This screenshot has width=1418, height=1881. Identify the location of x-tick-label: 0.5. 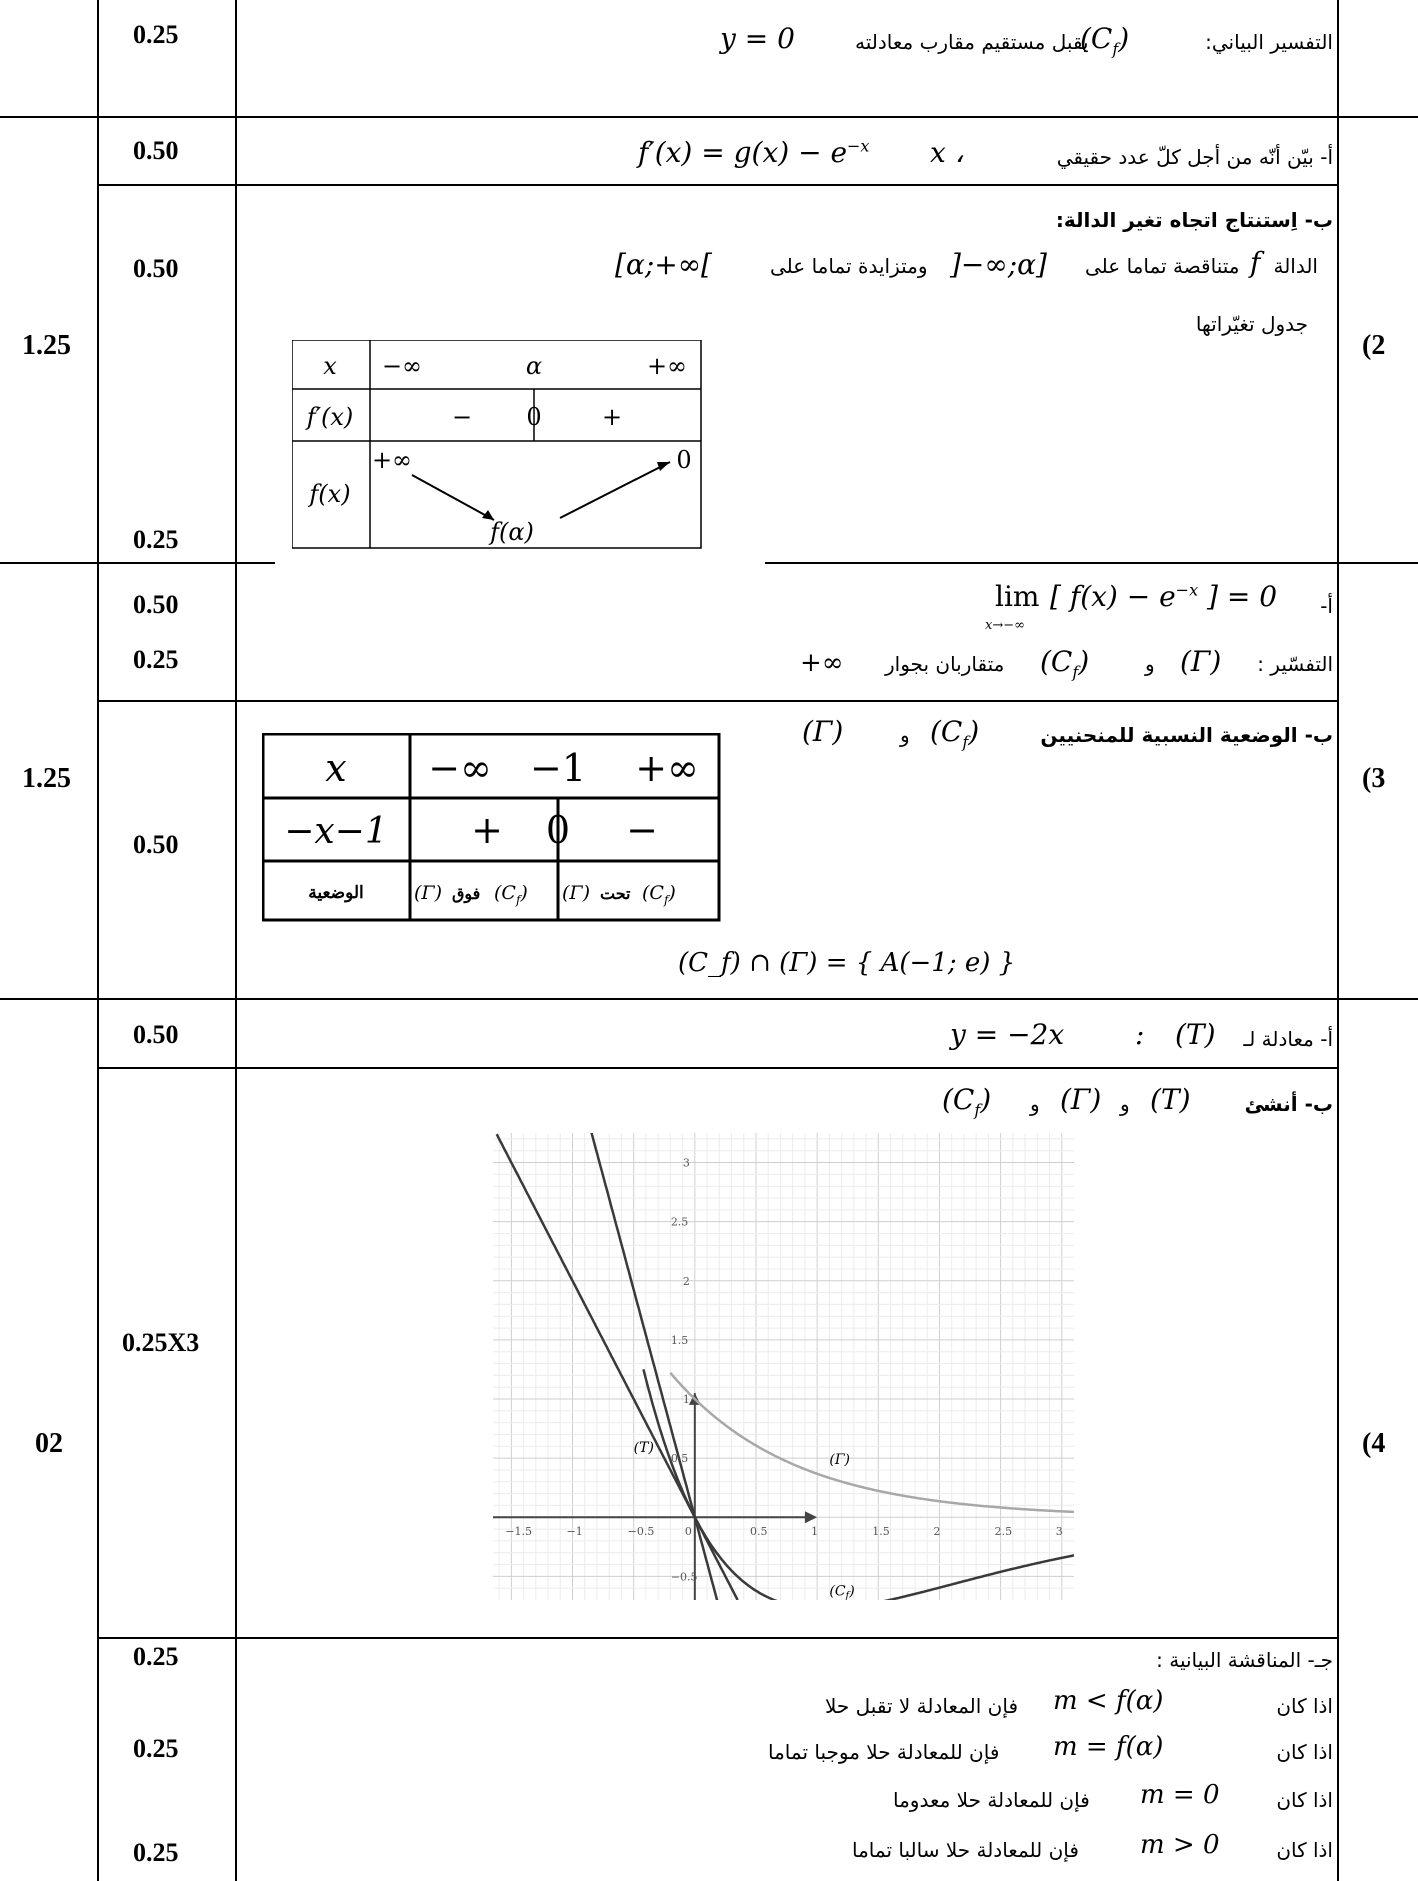
(759, 1531).